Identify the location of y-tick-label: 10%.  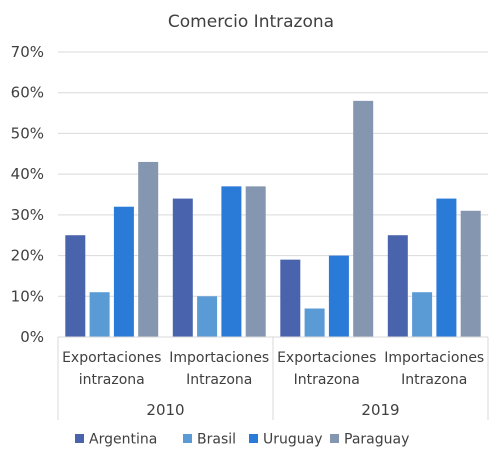
(27, 296).